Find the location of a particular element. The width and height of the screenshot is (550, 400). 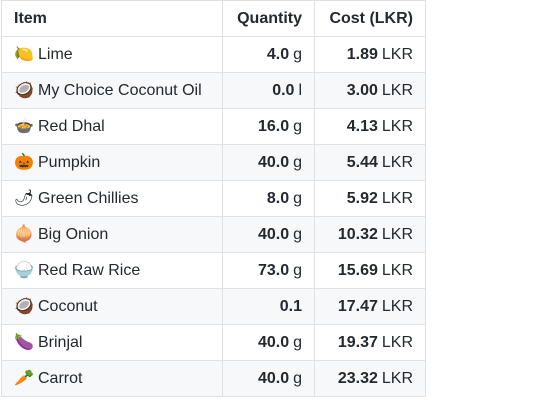

item-cell: 🥕 Carrot is located at coordinates (112, 378).